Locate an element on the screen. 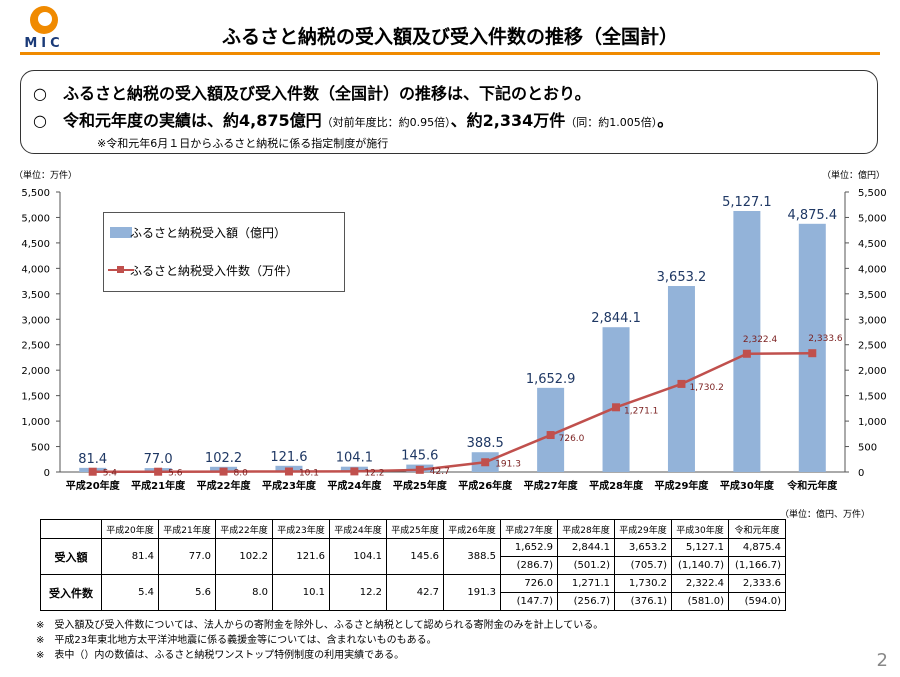  page-number: 2 is located at coordinates (882, 660).